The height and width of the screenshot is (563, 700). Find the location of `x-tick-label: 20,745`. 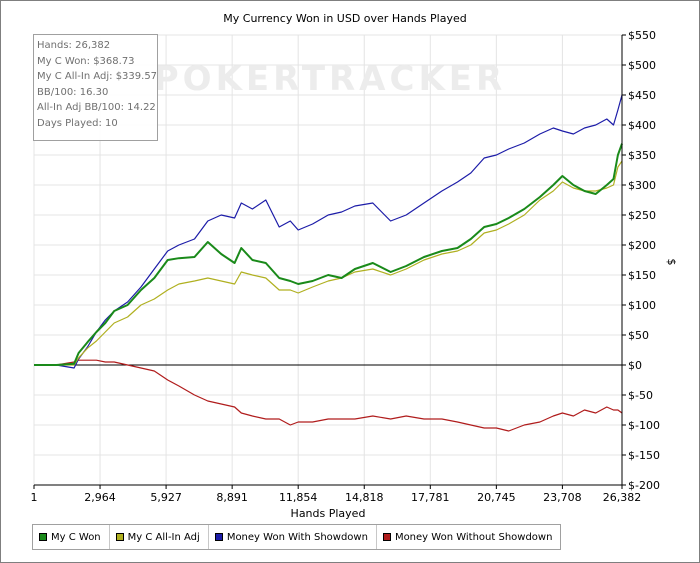

x-tick-label: 20,745 is located at coordinates (496, 497).